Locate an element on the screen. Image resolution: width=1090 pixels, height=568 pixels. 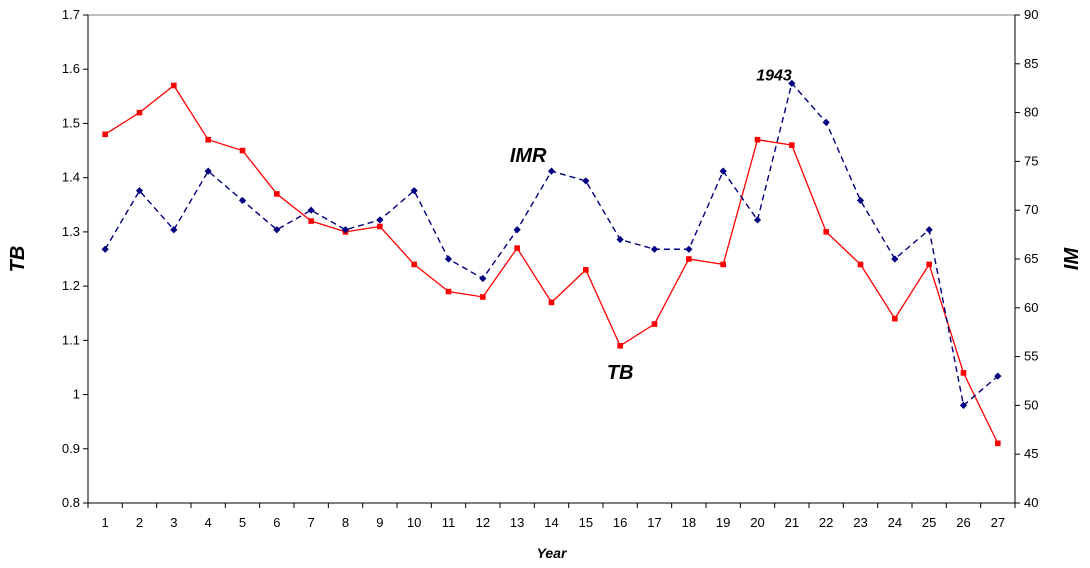
x-tick-label: 8 is located at coordinates (345, 522).